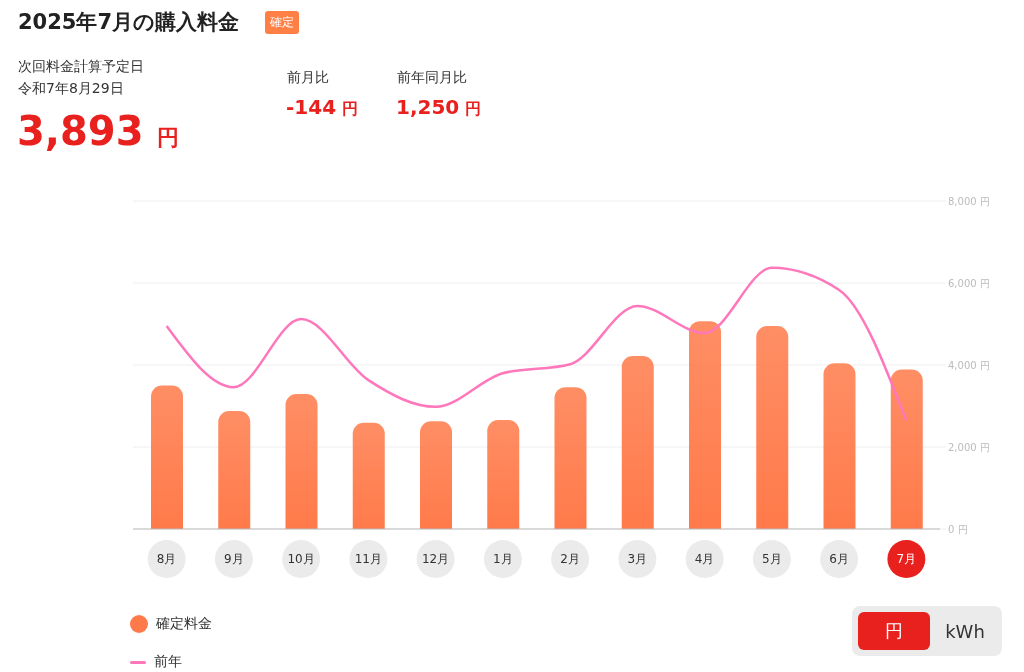 The height and width of the screenshot is (672, 1024). I want to click on y-tick-label: 0 円, so click(958, 529).